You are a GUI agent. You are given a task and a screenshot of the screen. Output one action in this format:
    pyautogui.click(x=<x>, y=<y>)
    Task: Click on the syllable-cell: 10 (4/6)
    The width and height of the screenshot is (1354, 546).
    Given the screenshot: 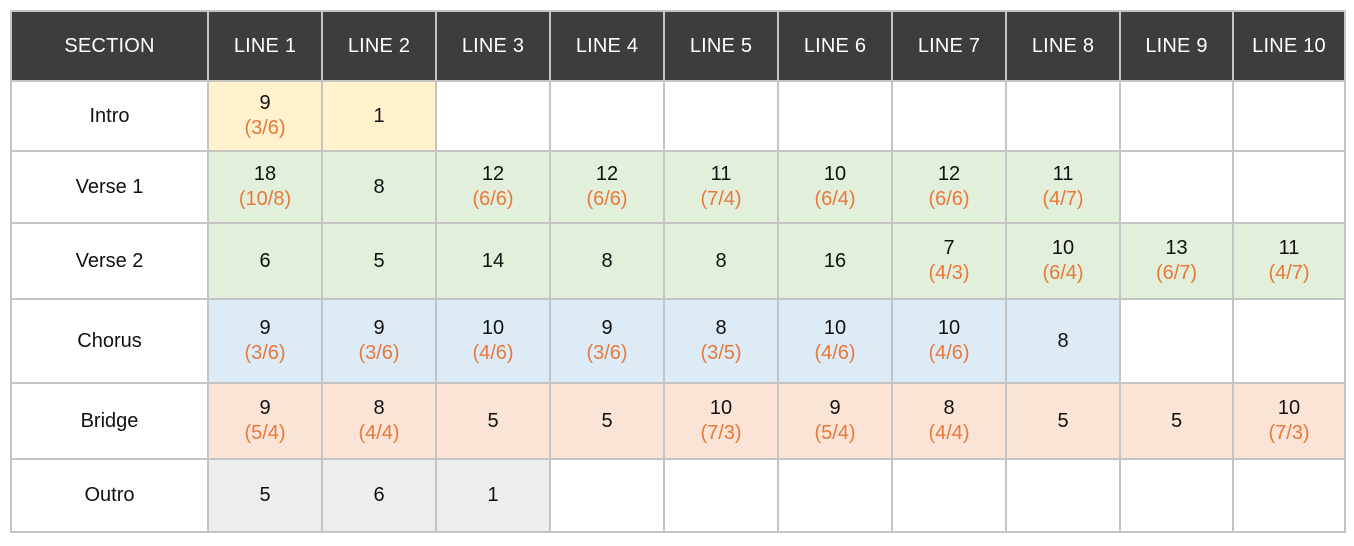 What is the action you would take?
    pyautogui.click(x=949, y=341)
    